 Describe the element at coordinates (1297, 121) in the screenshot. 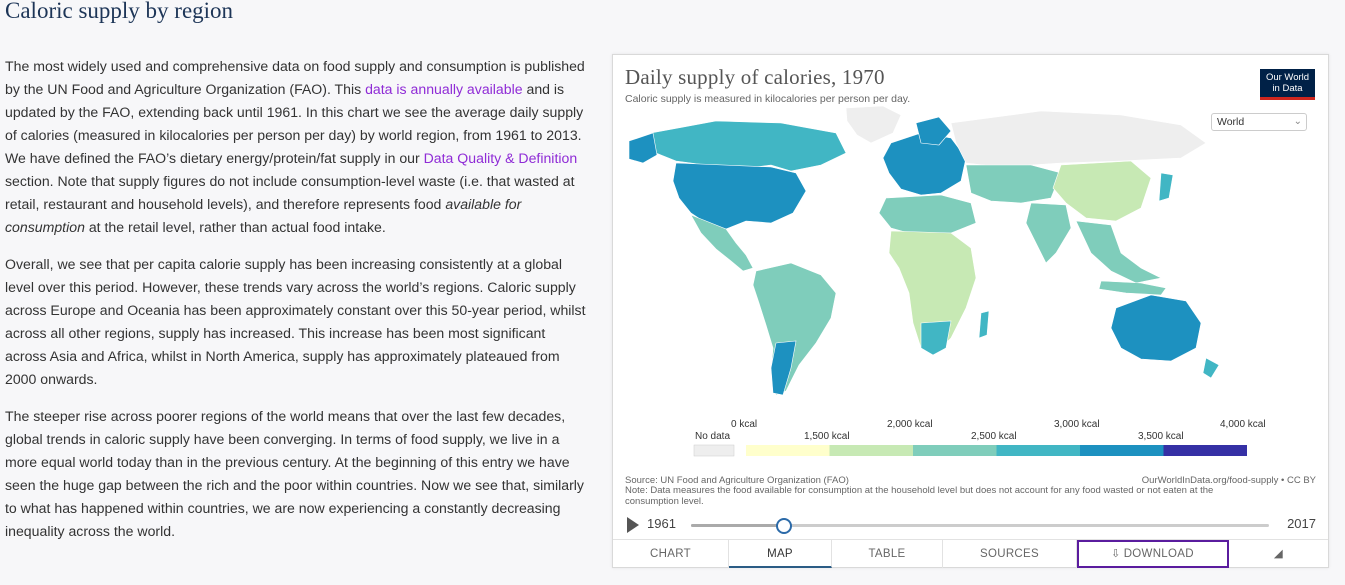

I see `chevron-down-icon: ⌄` at that location.